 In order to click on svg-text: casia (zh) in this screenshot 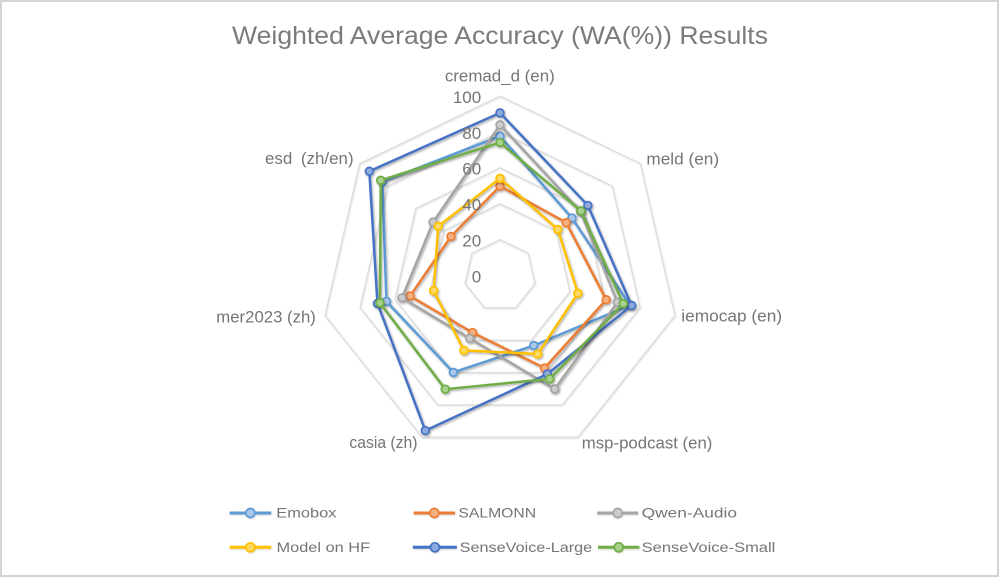, I will do `click(383, 442)`.